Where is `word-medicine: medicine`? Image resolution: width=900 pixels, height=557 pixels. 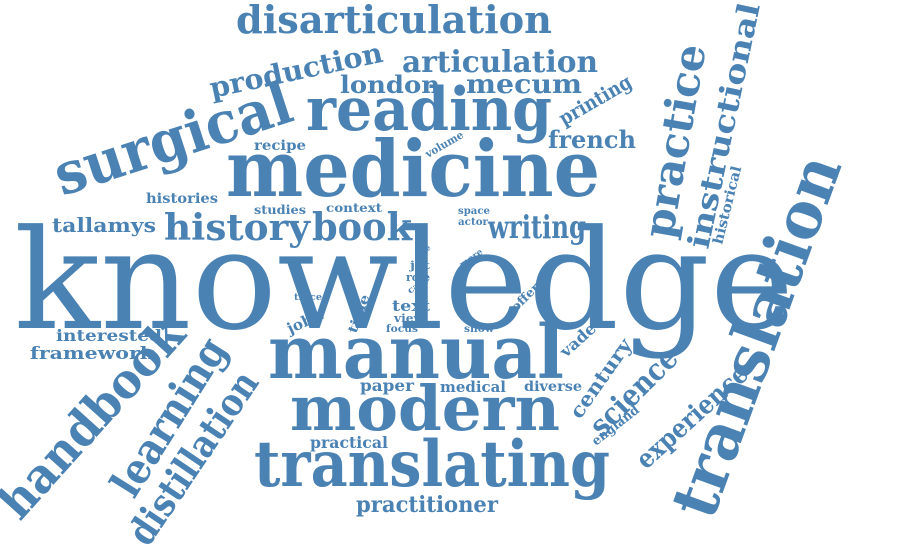
word-medicine: medicine is located at coordinates (413, 169).